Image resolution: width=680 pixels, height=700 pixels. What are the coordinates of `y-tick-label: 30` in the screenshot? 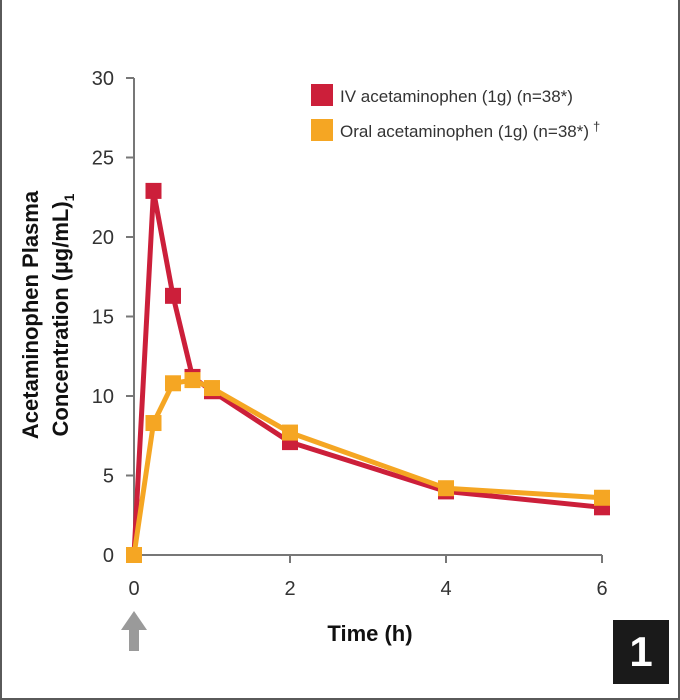 It's located at (103, 79).